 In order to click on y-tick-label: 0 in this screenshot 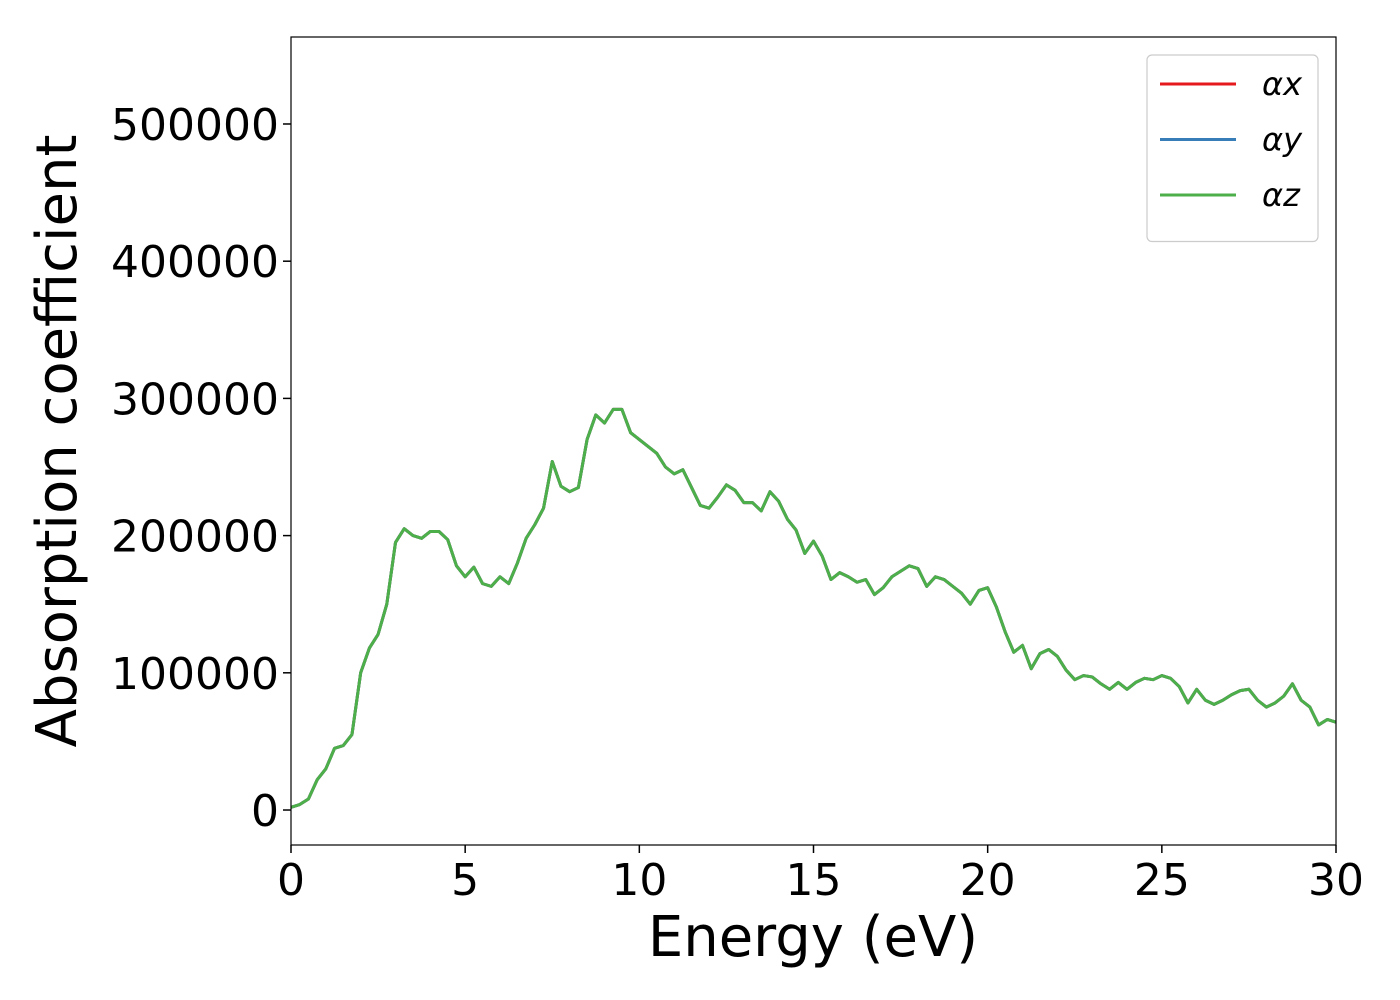, I will do `click(265, 811)`.